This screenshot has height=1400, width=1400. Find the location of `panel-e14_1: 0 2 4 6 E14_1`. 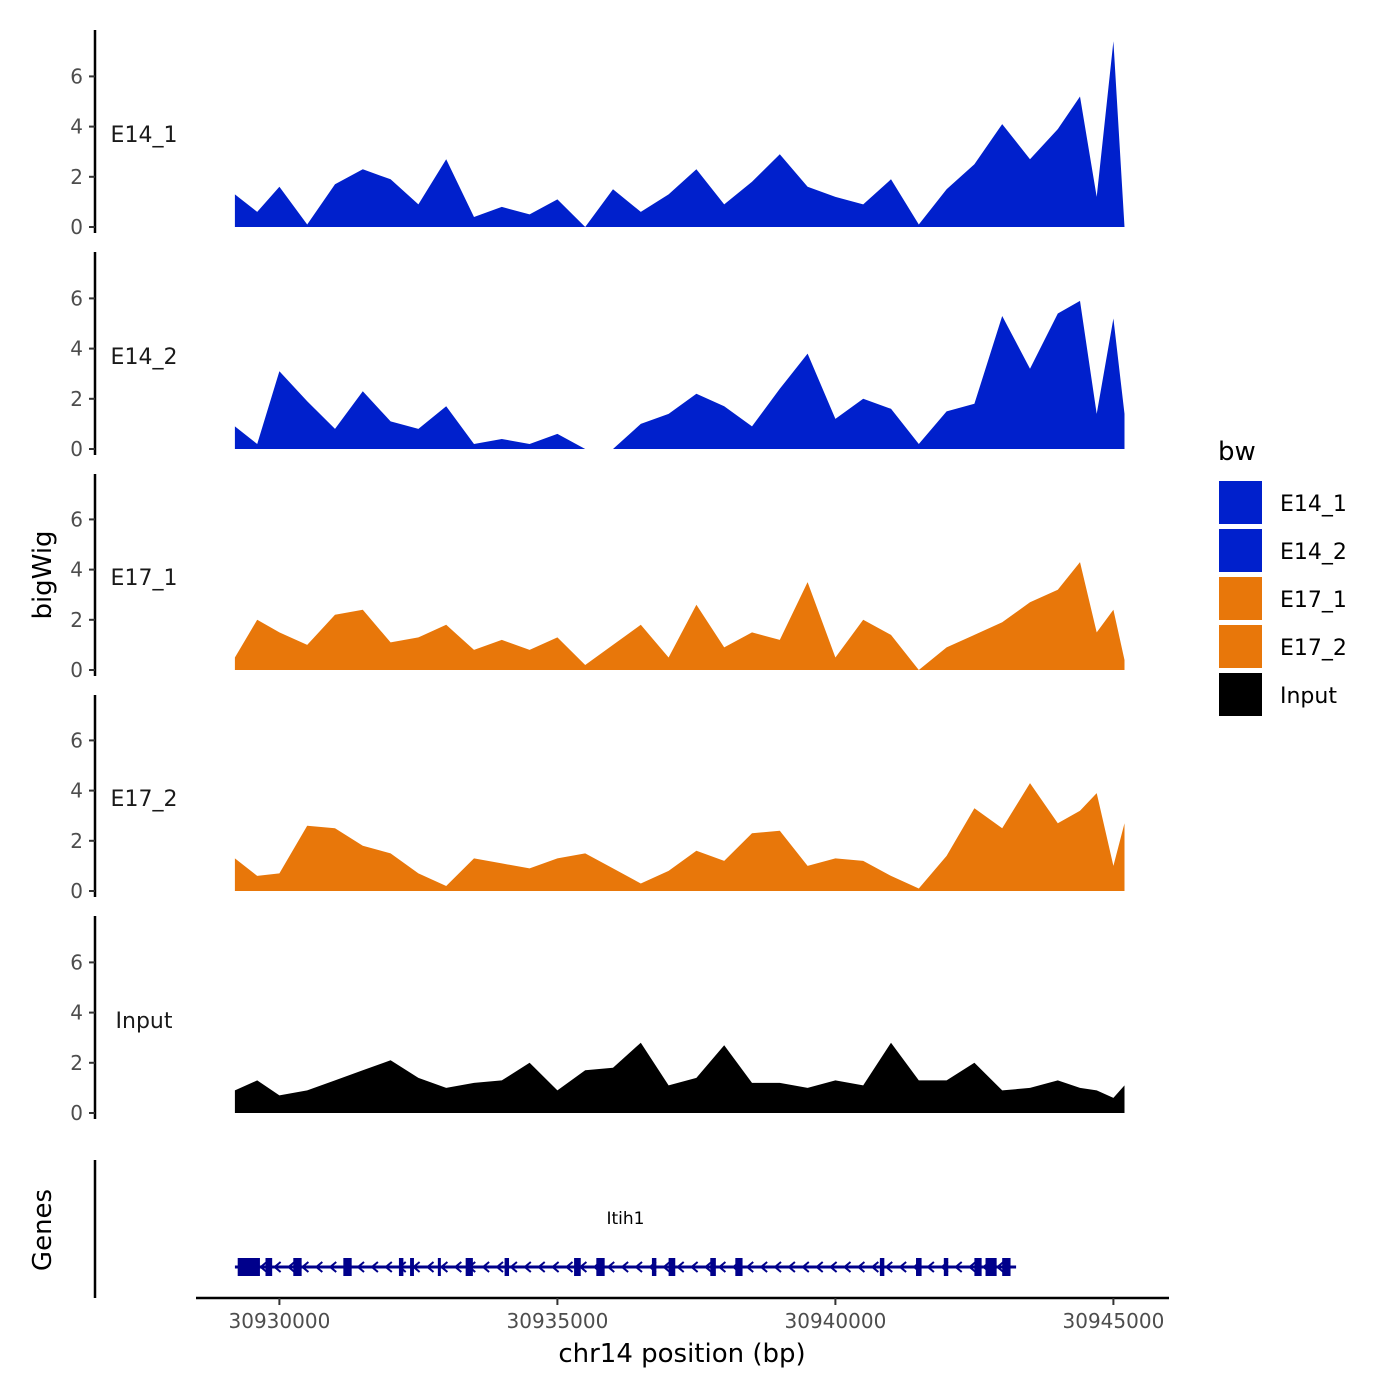

panel-e14_1: 0 2 4 6 E14_1 is located at coordinates (597, 134).